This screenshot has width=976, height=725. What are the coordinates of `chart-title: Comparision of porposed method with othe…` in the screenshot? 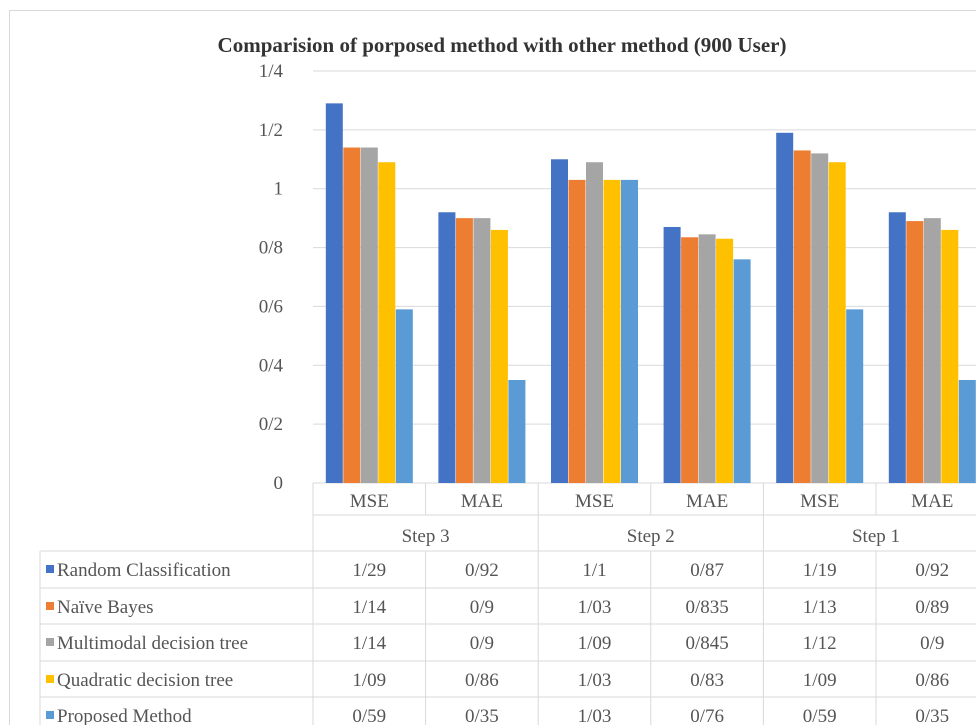 It's located at (502, 45).